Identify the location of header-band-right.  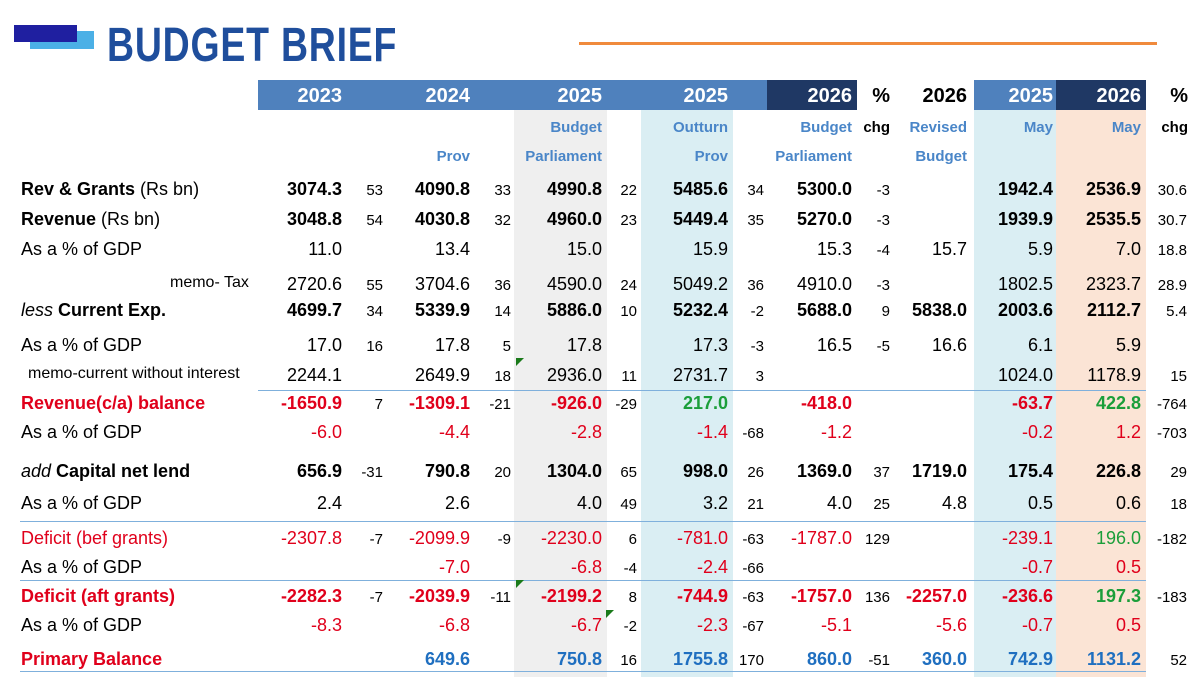
(1015, 95).